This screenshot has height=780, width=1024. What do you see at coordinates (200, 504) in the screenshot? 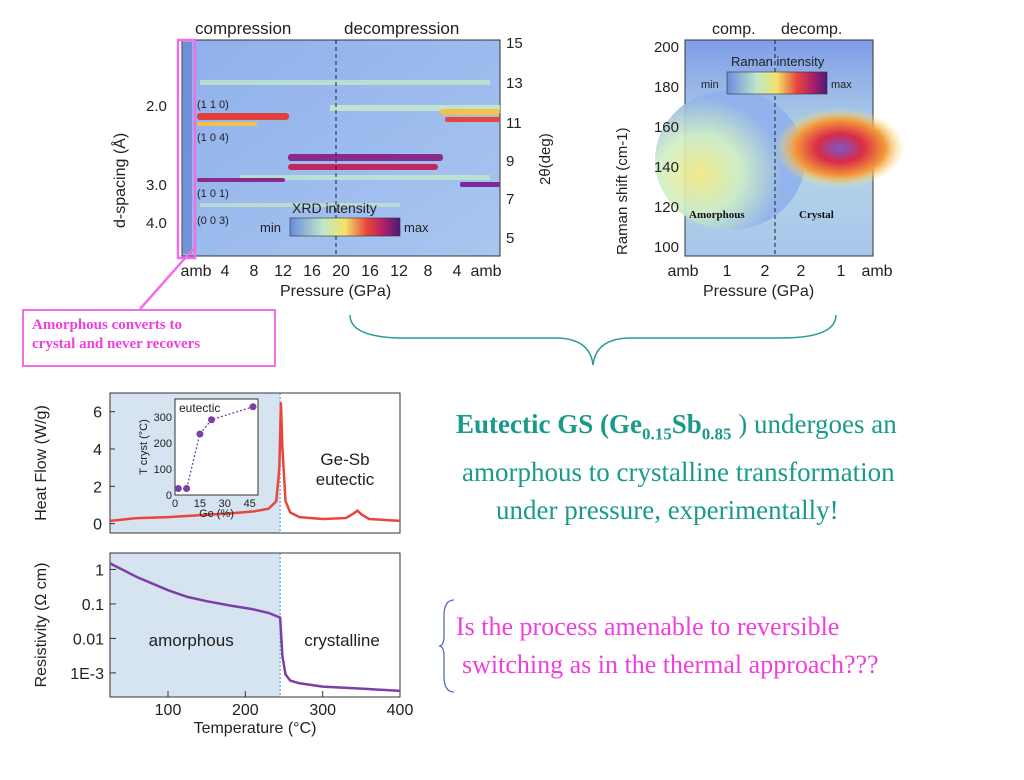
I see `inset-x-tick: 15` at bounding box center [200, 504].